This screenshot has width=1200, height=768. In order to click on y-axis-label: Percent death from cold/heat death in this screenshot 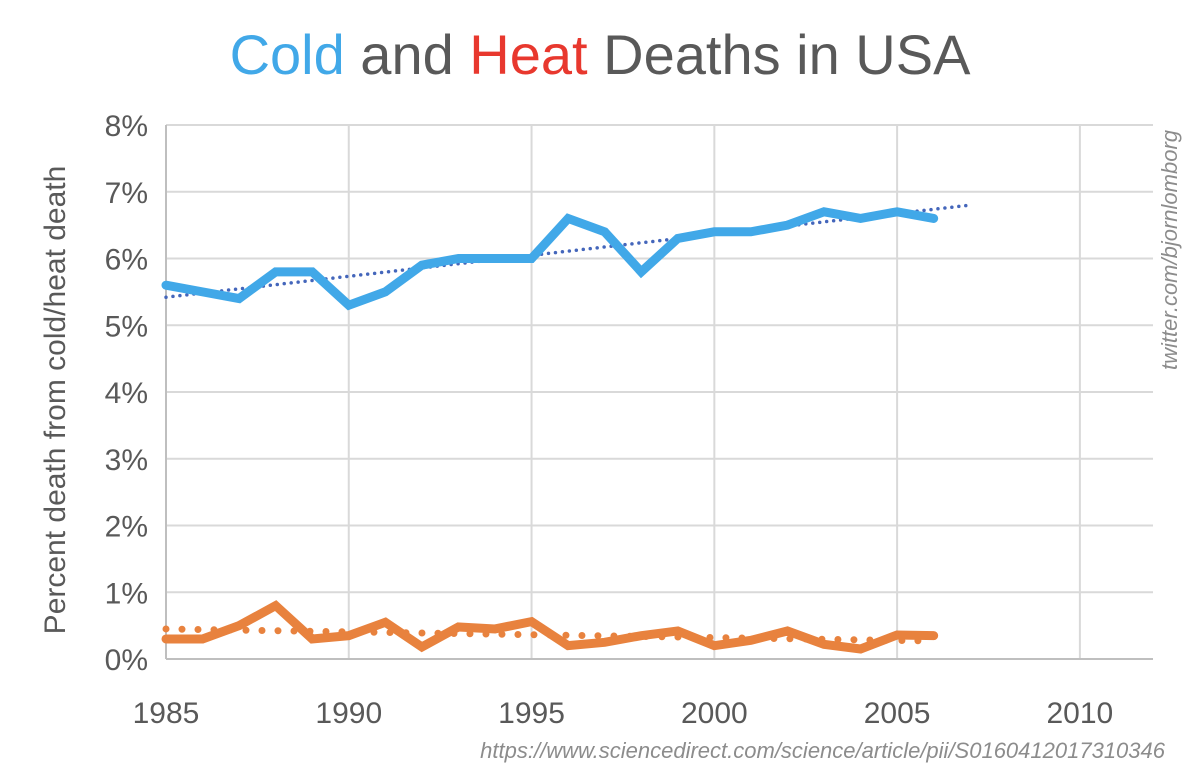, I will do `click(55, 400)`.